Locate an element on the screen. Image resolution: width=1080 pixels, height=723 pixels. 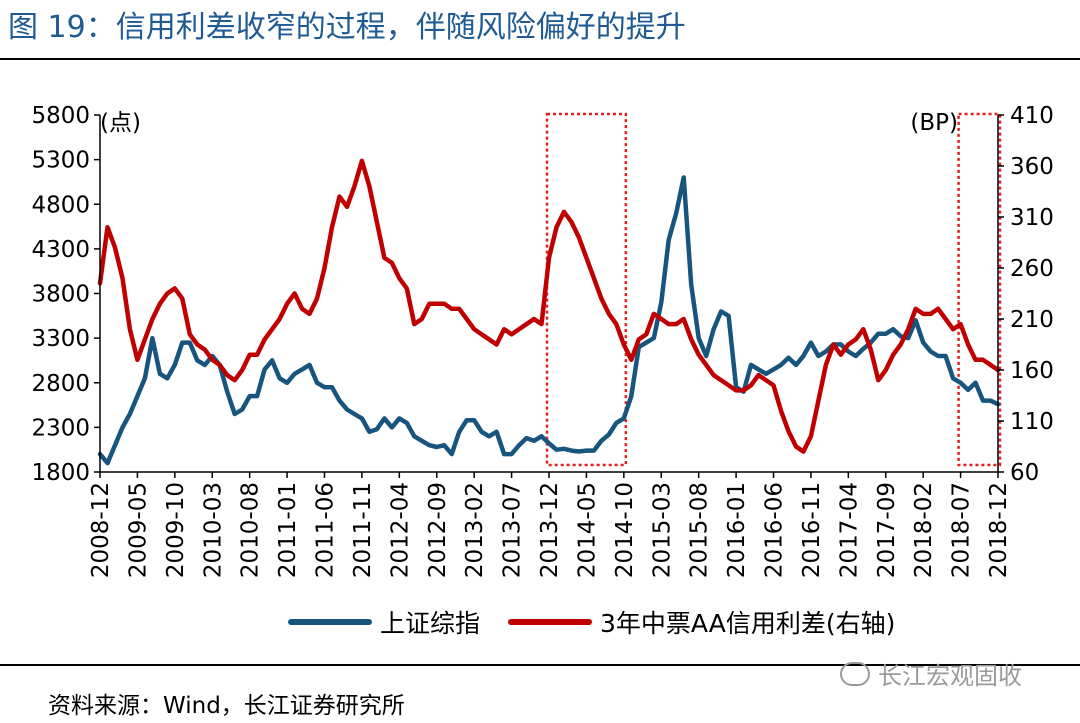
x-tick-label: 2009-05 is located at coordinates (138, 530).